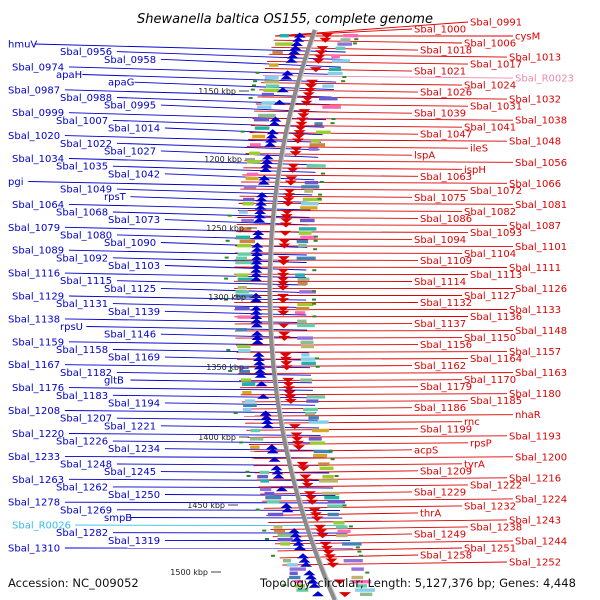  Describe the element at coordinates (490, 44) in the screenshot. I see `right-gene-label: Sbal_1006` at that location.